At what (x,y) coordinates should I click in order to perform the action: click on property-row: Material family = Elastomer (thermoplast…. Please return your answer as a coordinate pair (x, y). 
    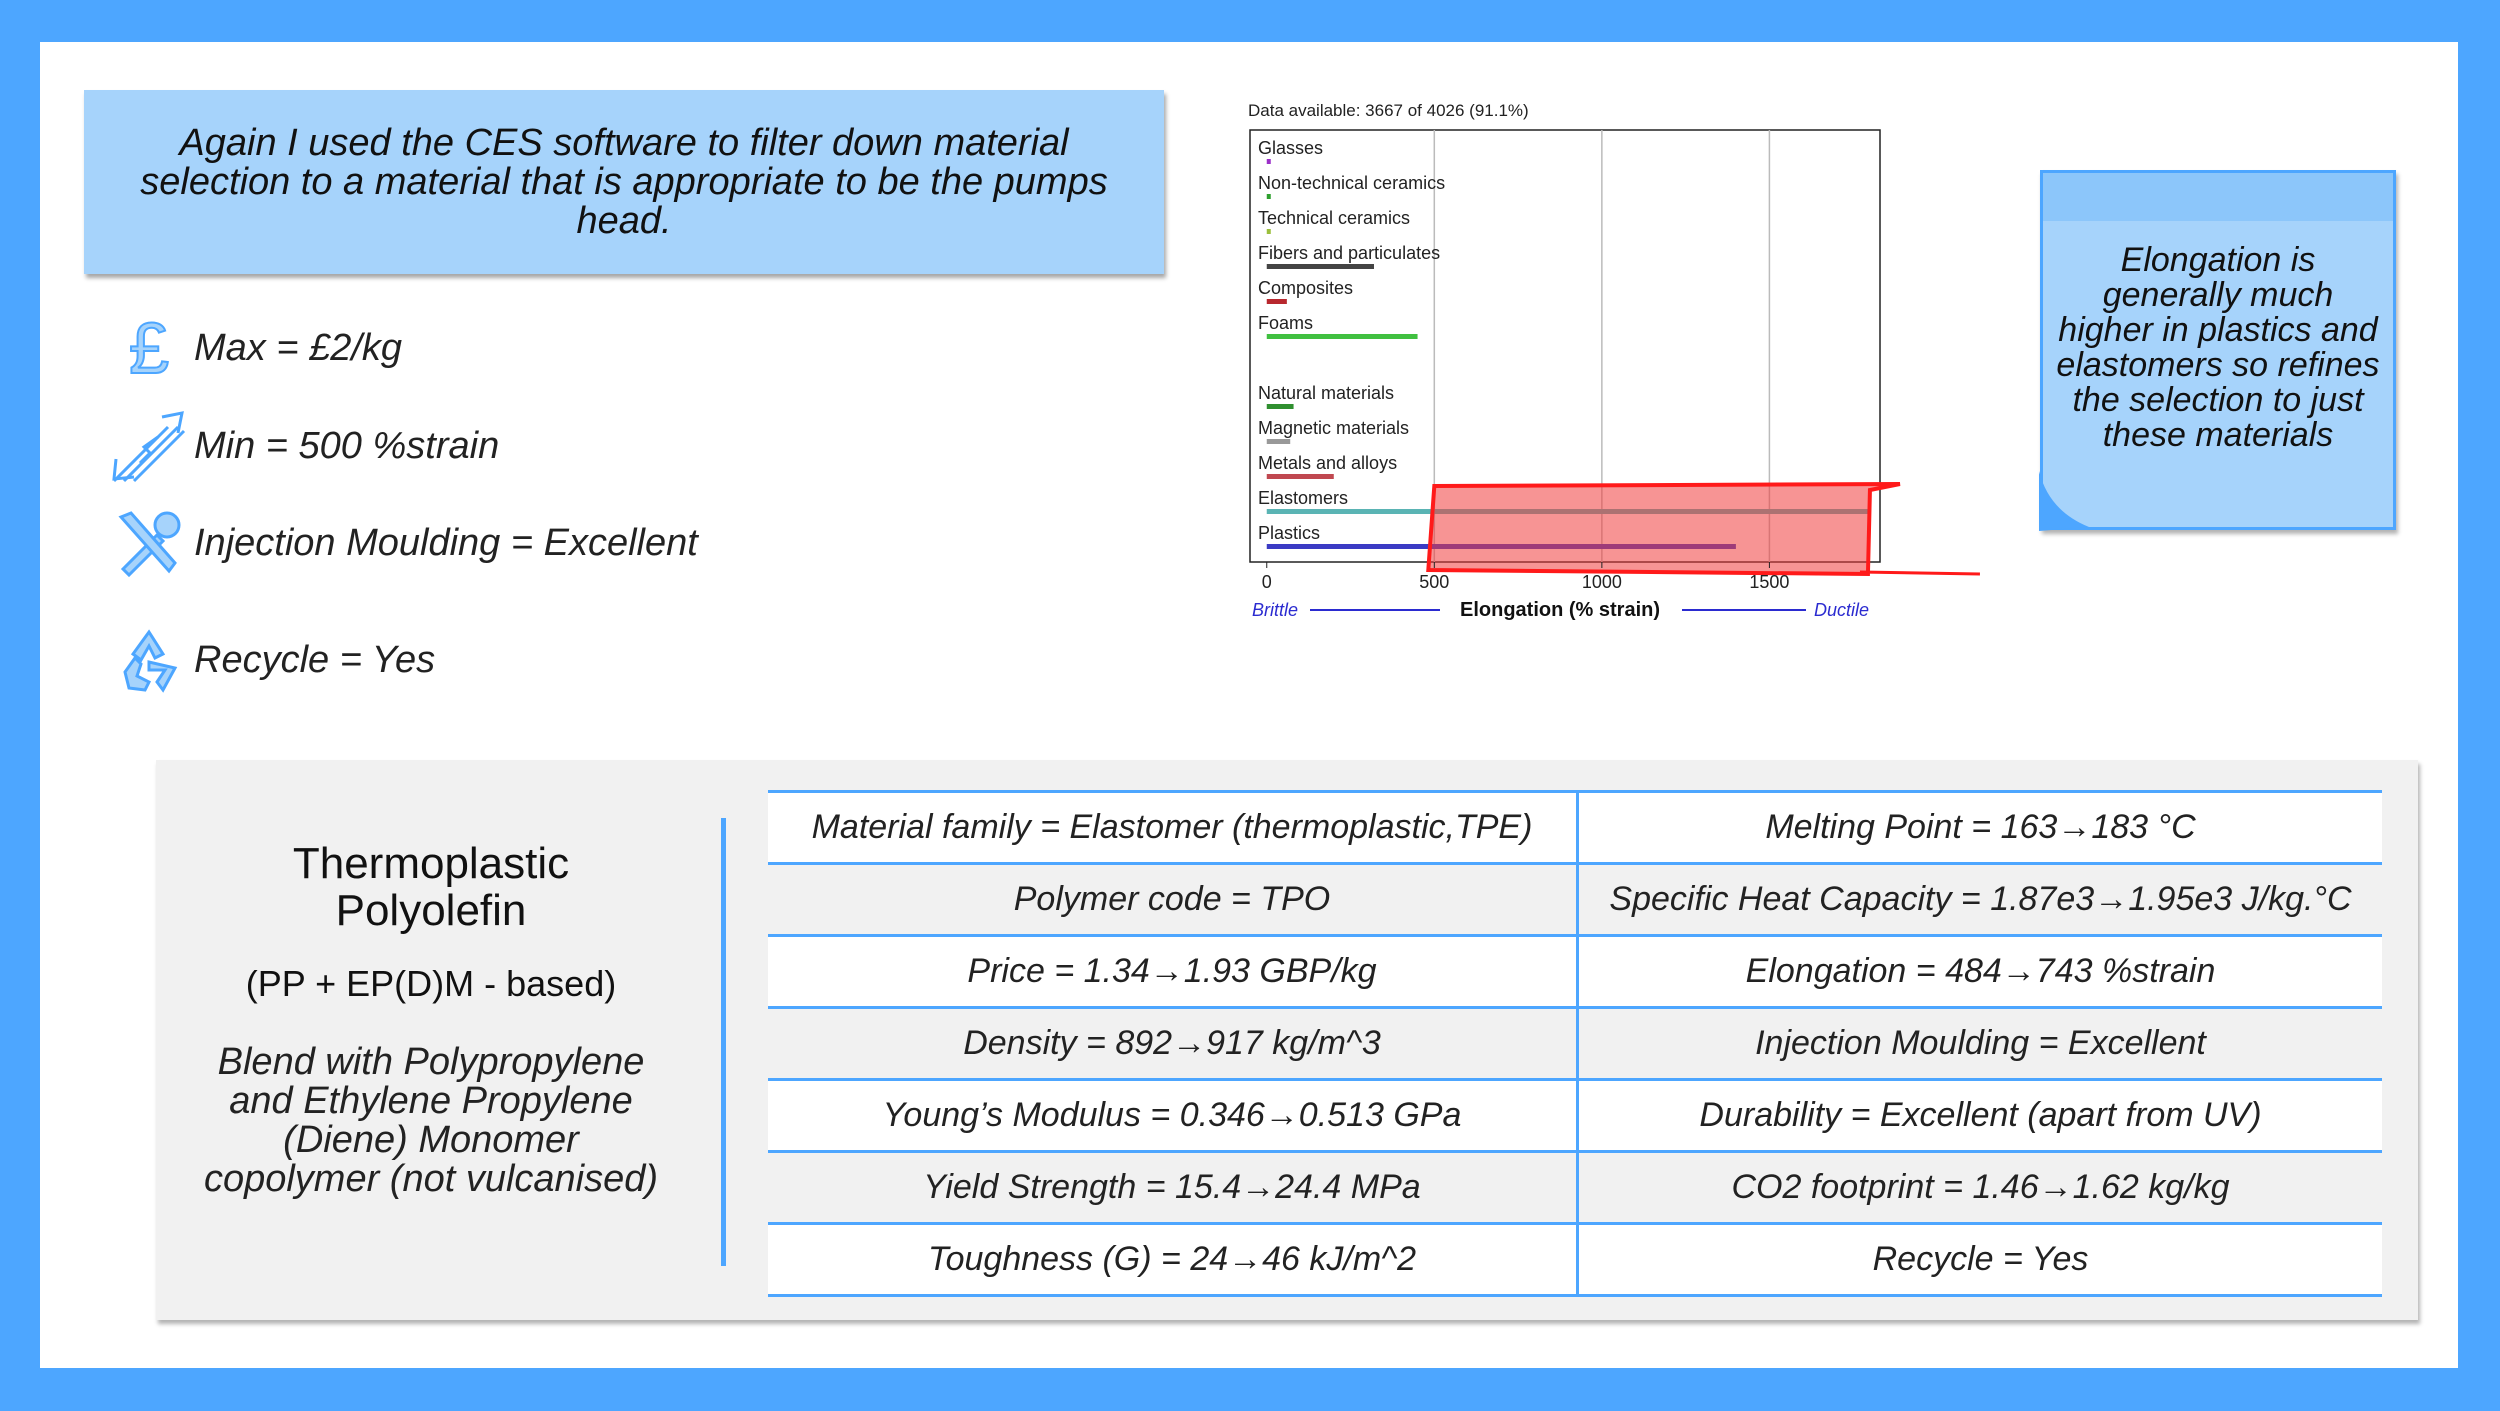
    Looking at the image, I should click on (1575, 827).